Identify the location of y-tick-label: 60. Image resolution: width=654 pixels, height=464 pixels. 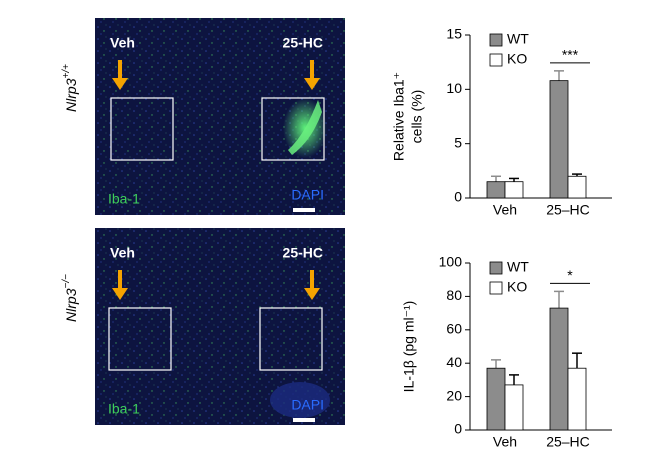
(454, 329).